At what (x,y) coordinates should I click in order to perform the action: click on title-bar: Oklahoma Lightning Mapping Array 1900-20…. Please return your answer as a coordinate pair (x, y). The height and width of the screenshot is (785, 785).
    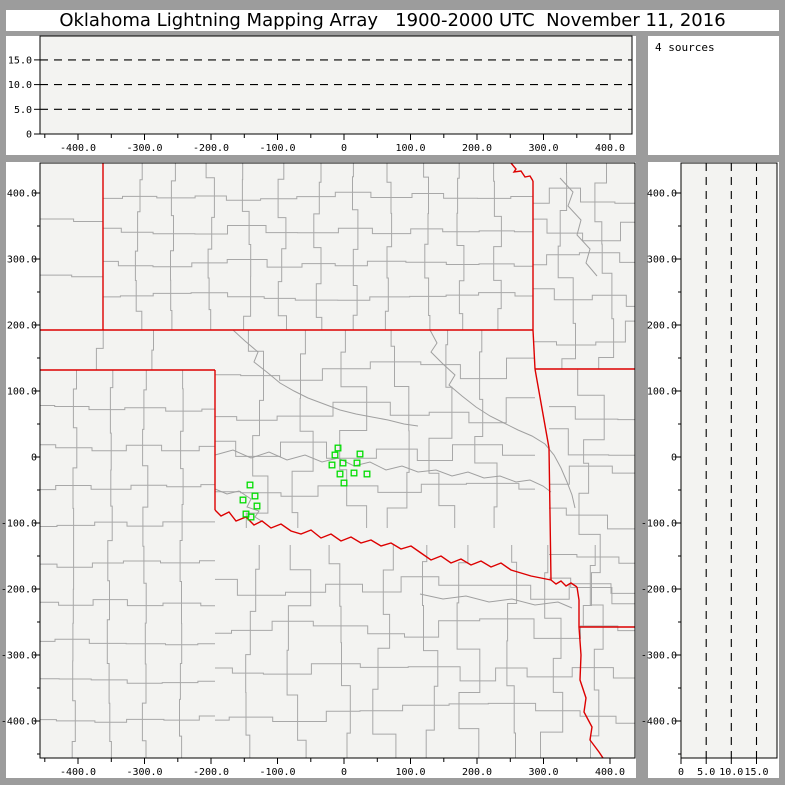
    Looking at the image, I should click on (392, 20).